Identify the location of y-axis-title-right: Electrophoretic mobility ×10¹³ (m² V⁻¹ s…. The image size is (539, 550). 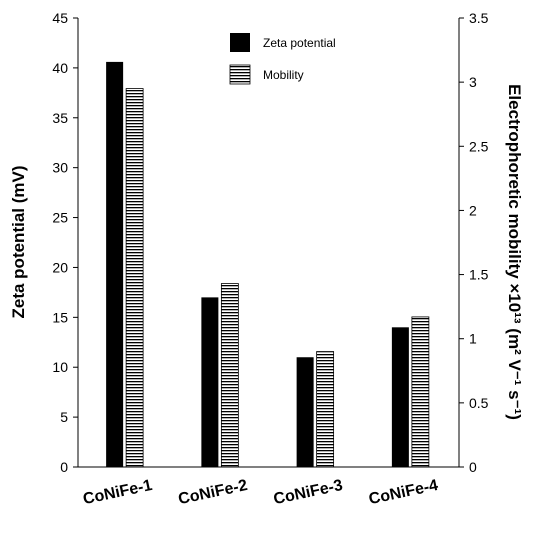
(514, 252).